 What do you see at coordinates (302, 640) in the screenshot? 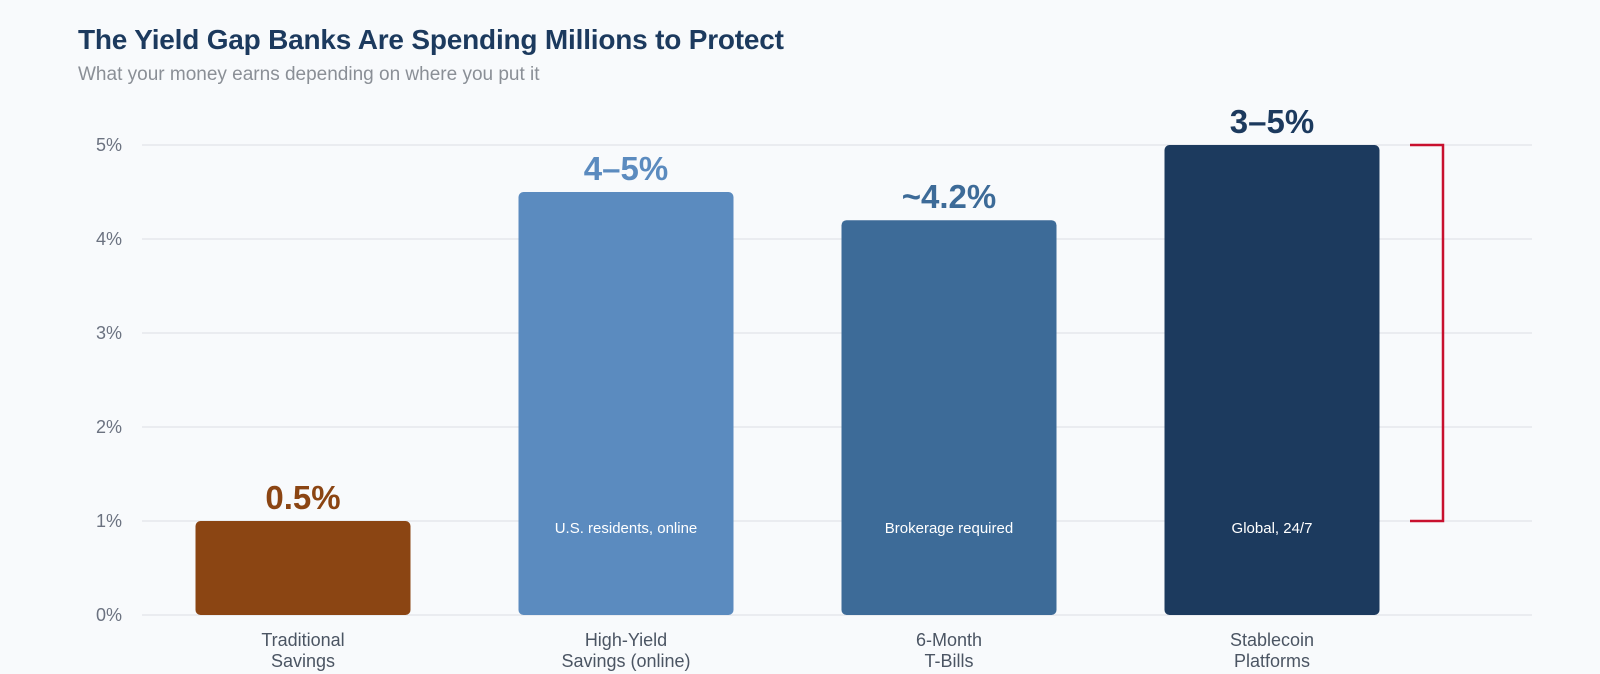
I see `x-tick-label: Traditional` at bounding box center [302, 640].